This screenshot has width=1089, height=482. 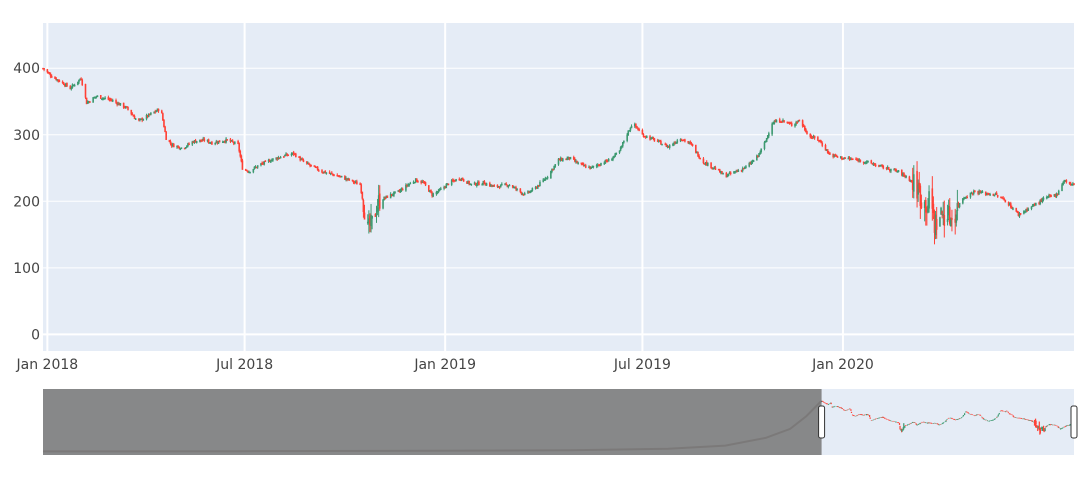 What do you see at coordinates (822, 422) in the screenshot?
I see `range-slider-left-handle` at bounding box center [822, 422].